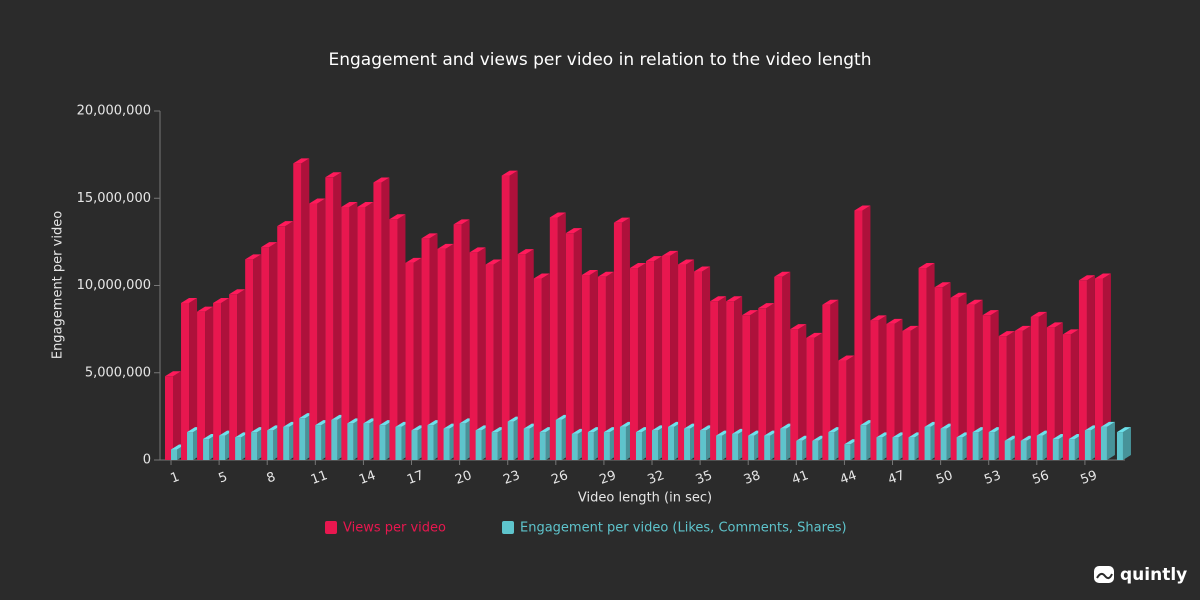 Image resolution: width=1200 pixels, height=600 pixels. What do you see at coordinates (114, 111) in the screenshot?
I see `y-tick-label: 20,000,000` at bounding box center [114, 111].